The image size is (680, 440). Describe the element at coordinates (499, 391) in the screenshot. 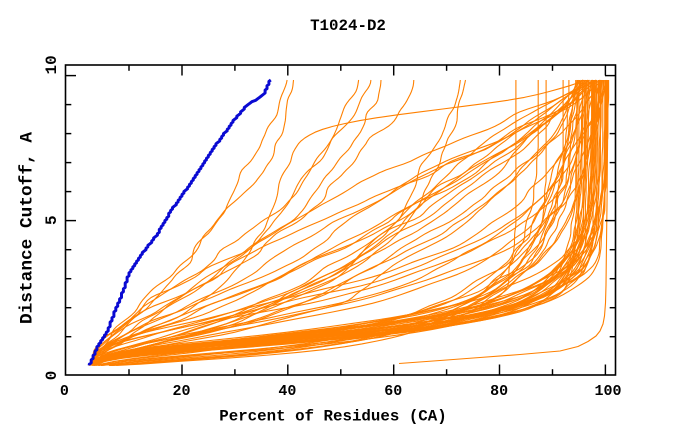

I see `svg-text: 80` at that location.